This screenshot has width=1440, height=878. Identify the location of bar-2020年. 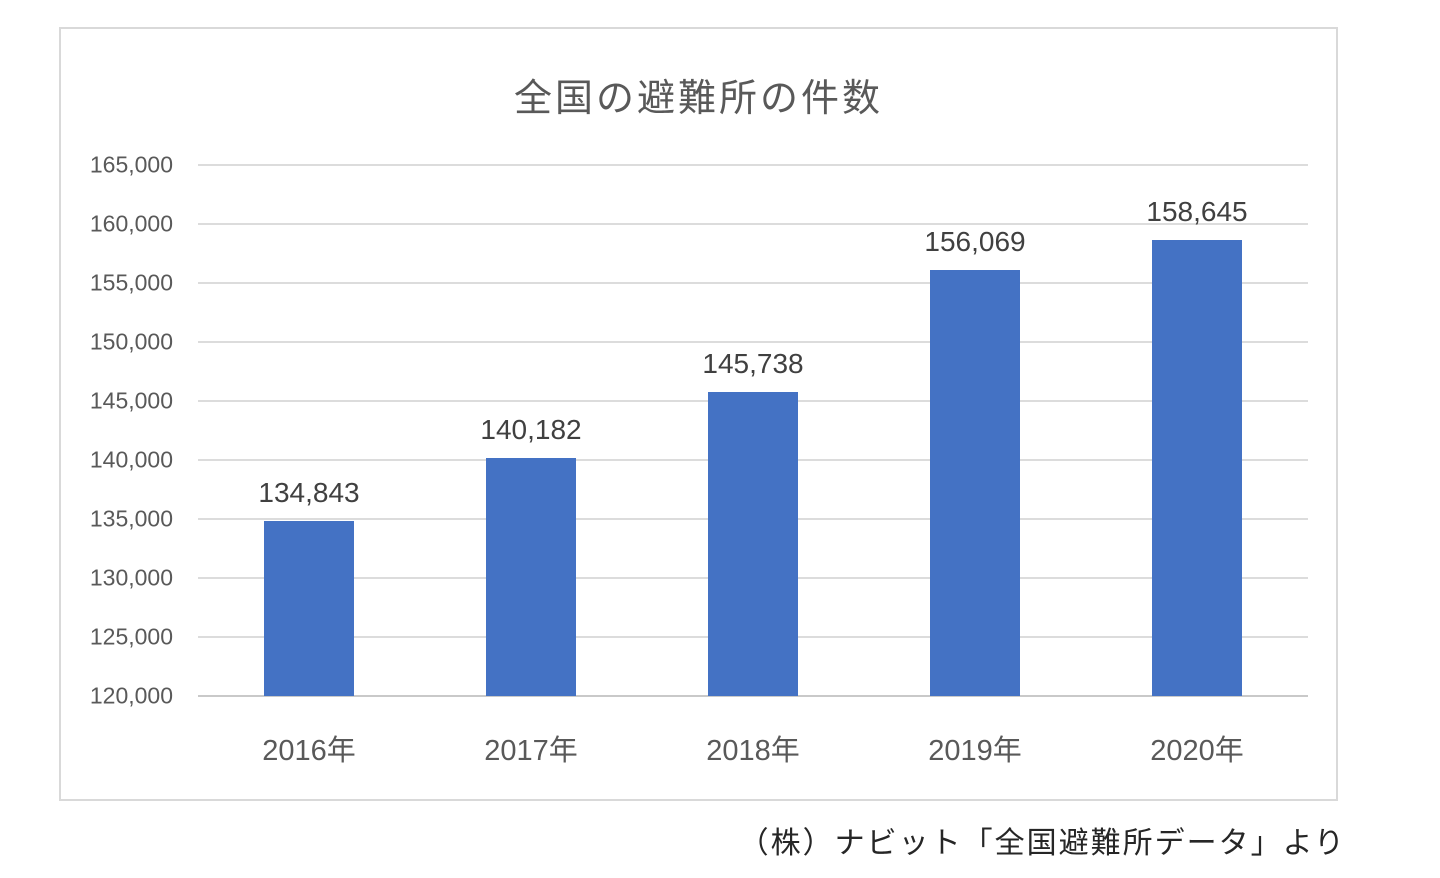
(1197, 468).